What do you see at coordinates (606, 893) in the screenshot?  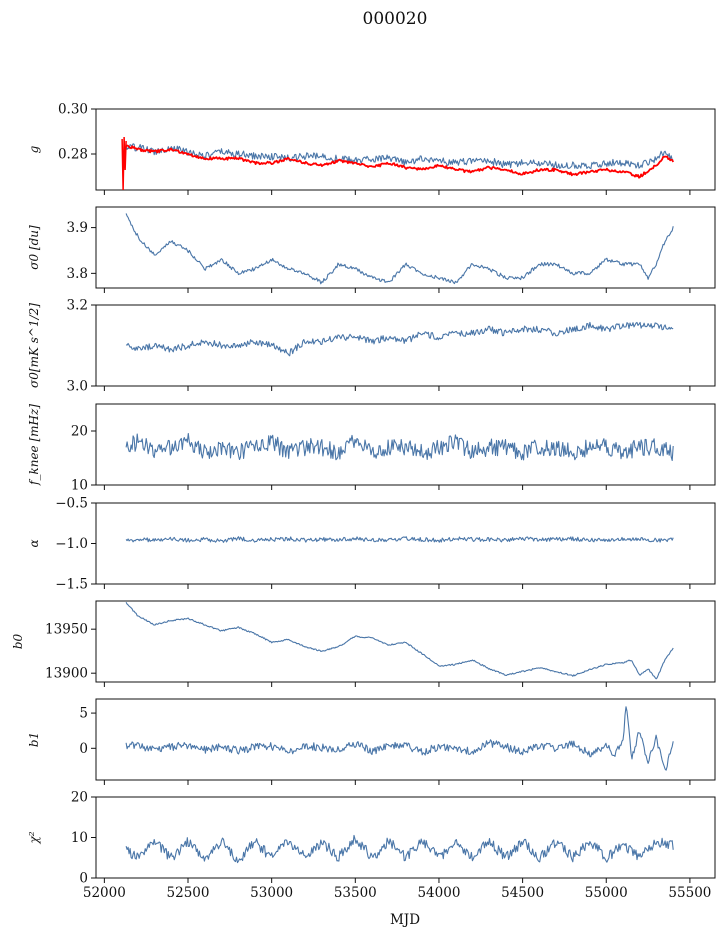 I see `x-tick-label: 55000` at bounding box center [606, 893].